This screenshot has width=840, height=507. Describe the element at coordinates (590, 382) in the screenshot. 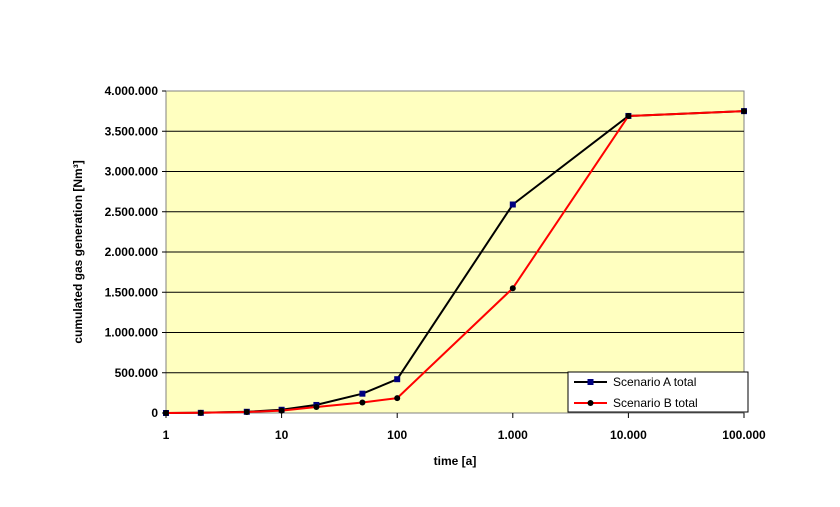

I see `legend-marker-scenario-a` at that location.